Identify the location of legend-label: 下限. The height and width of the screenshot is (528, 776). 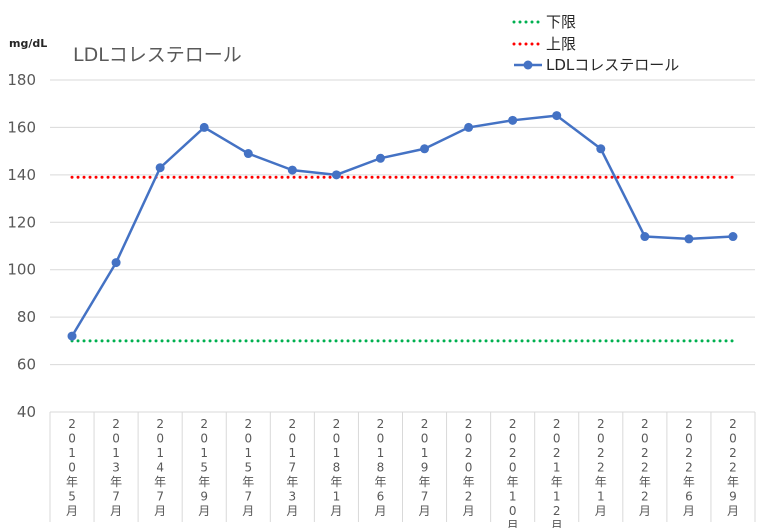
(561, 22).